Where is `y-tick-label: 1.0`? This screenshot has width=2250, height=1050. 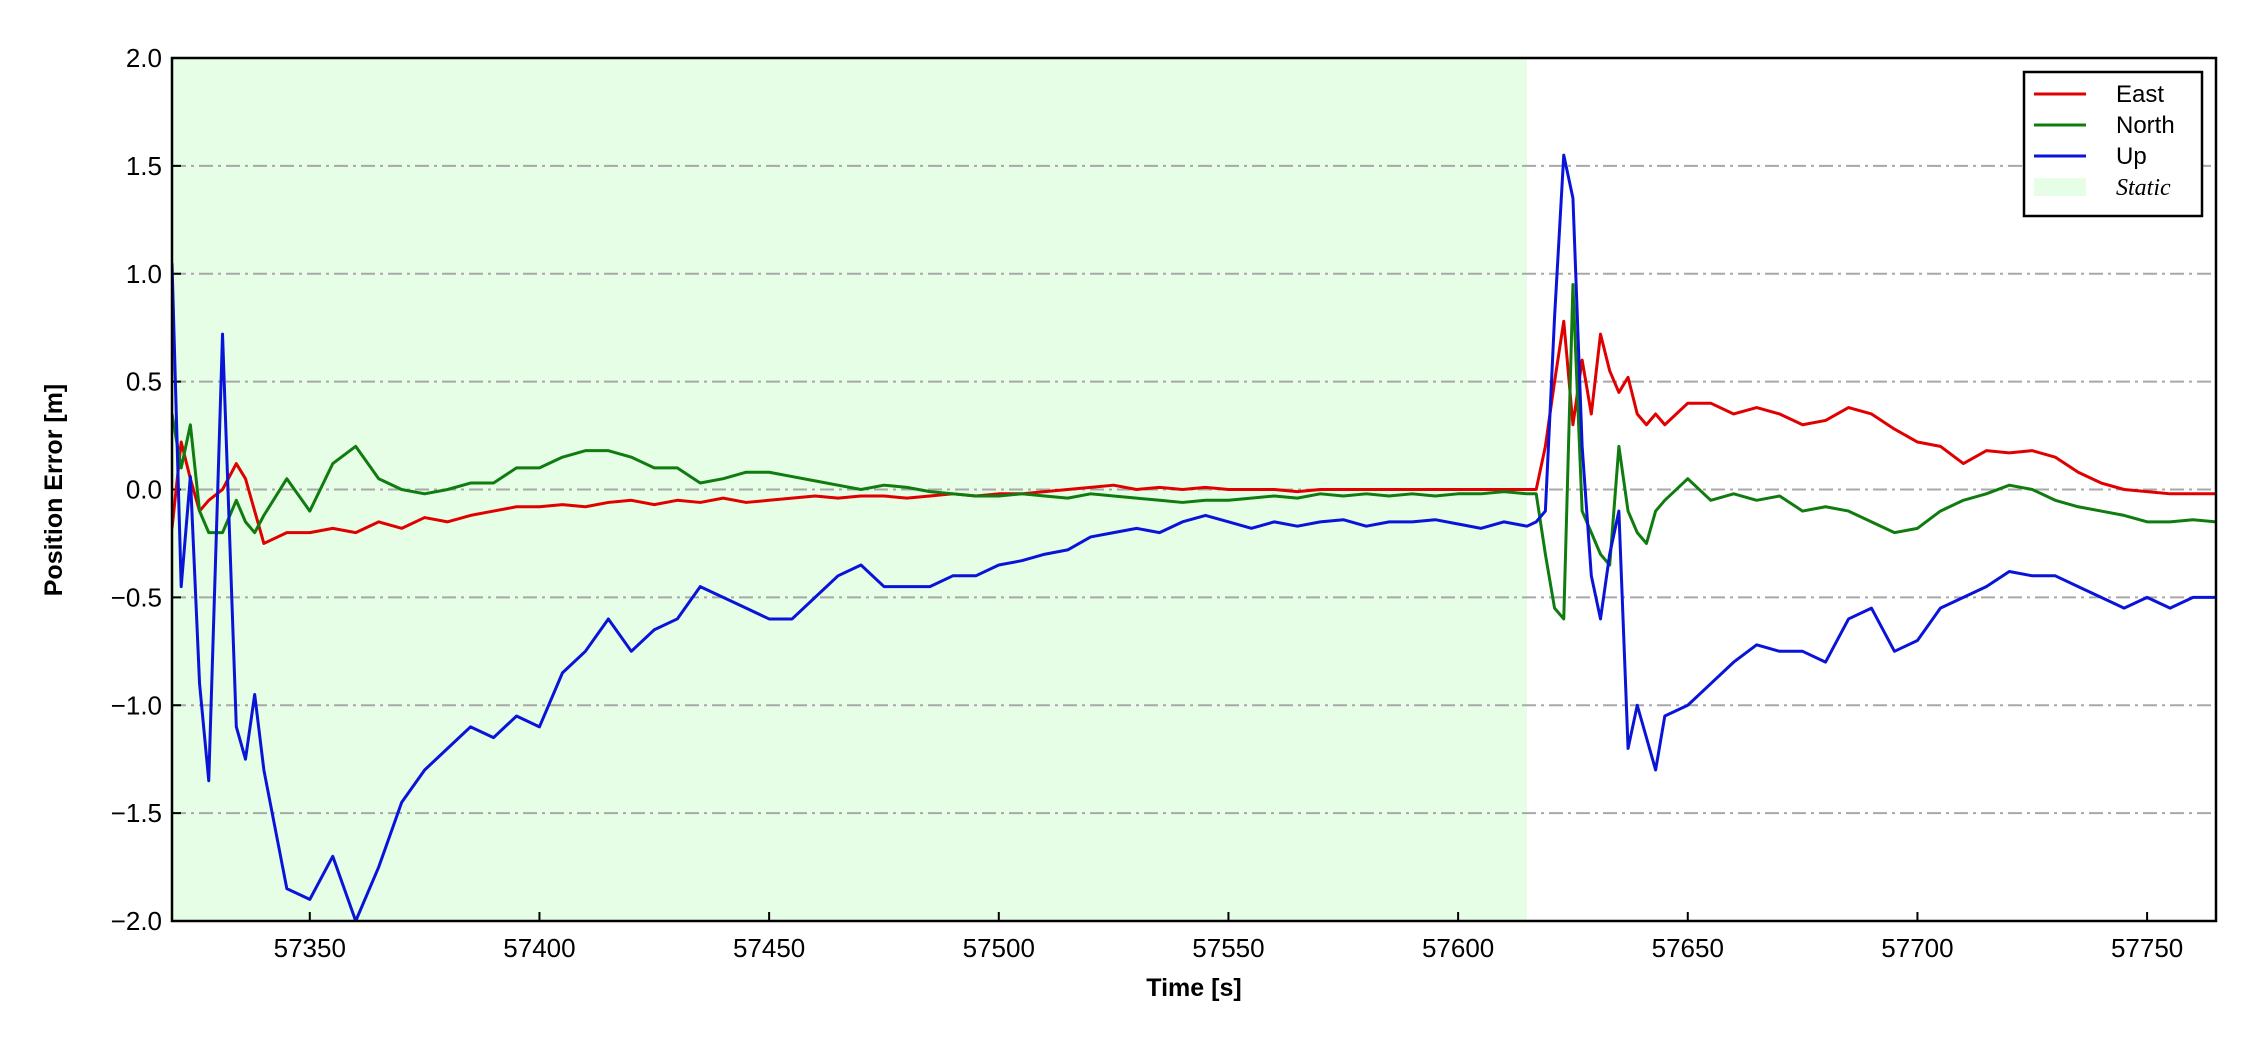 y-tick-label: 1.0 is located at coordinates (144, 274).